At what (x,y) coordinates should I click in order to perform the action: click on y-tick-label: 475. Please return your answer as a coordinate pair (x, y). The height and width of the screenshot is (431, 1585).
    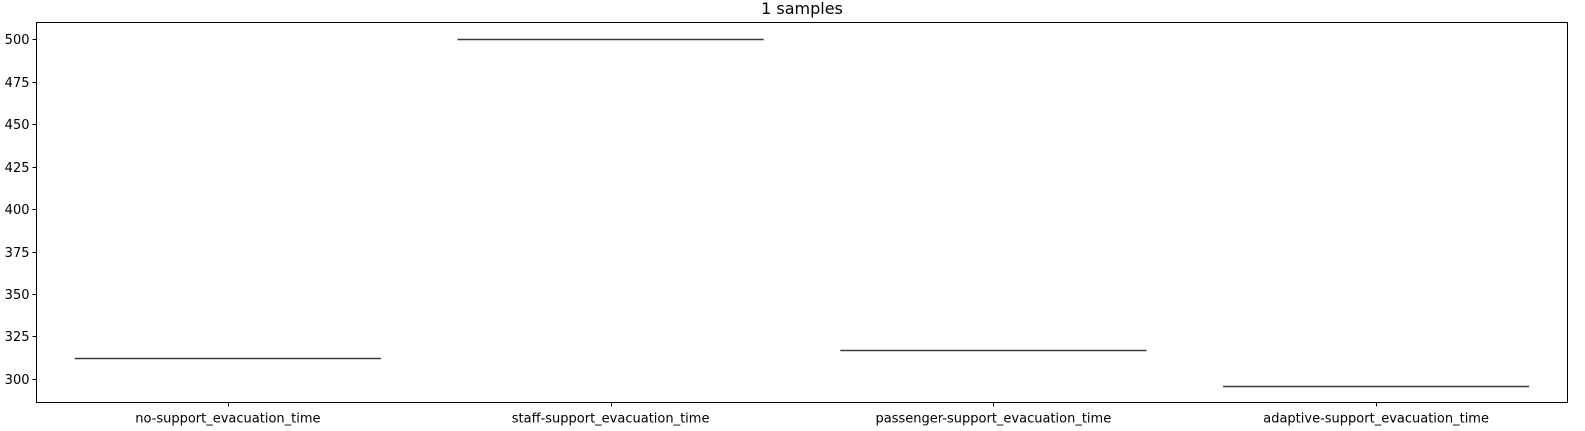
    Looking at the image, I should click on (17, 83).